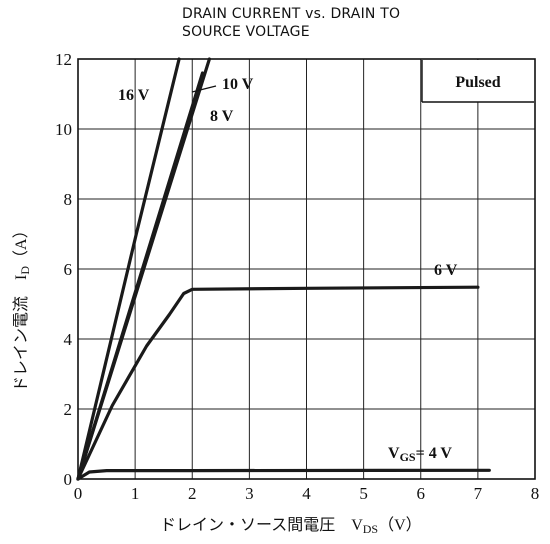  I want to click on chart-title-line-2: SOURCE VOLTAGE, so click(246, 32).